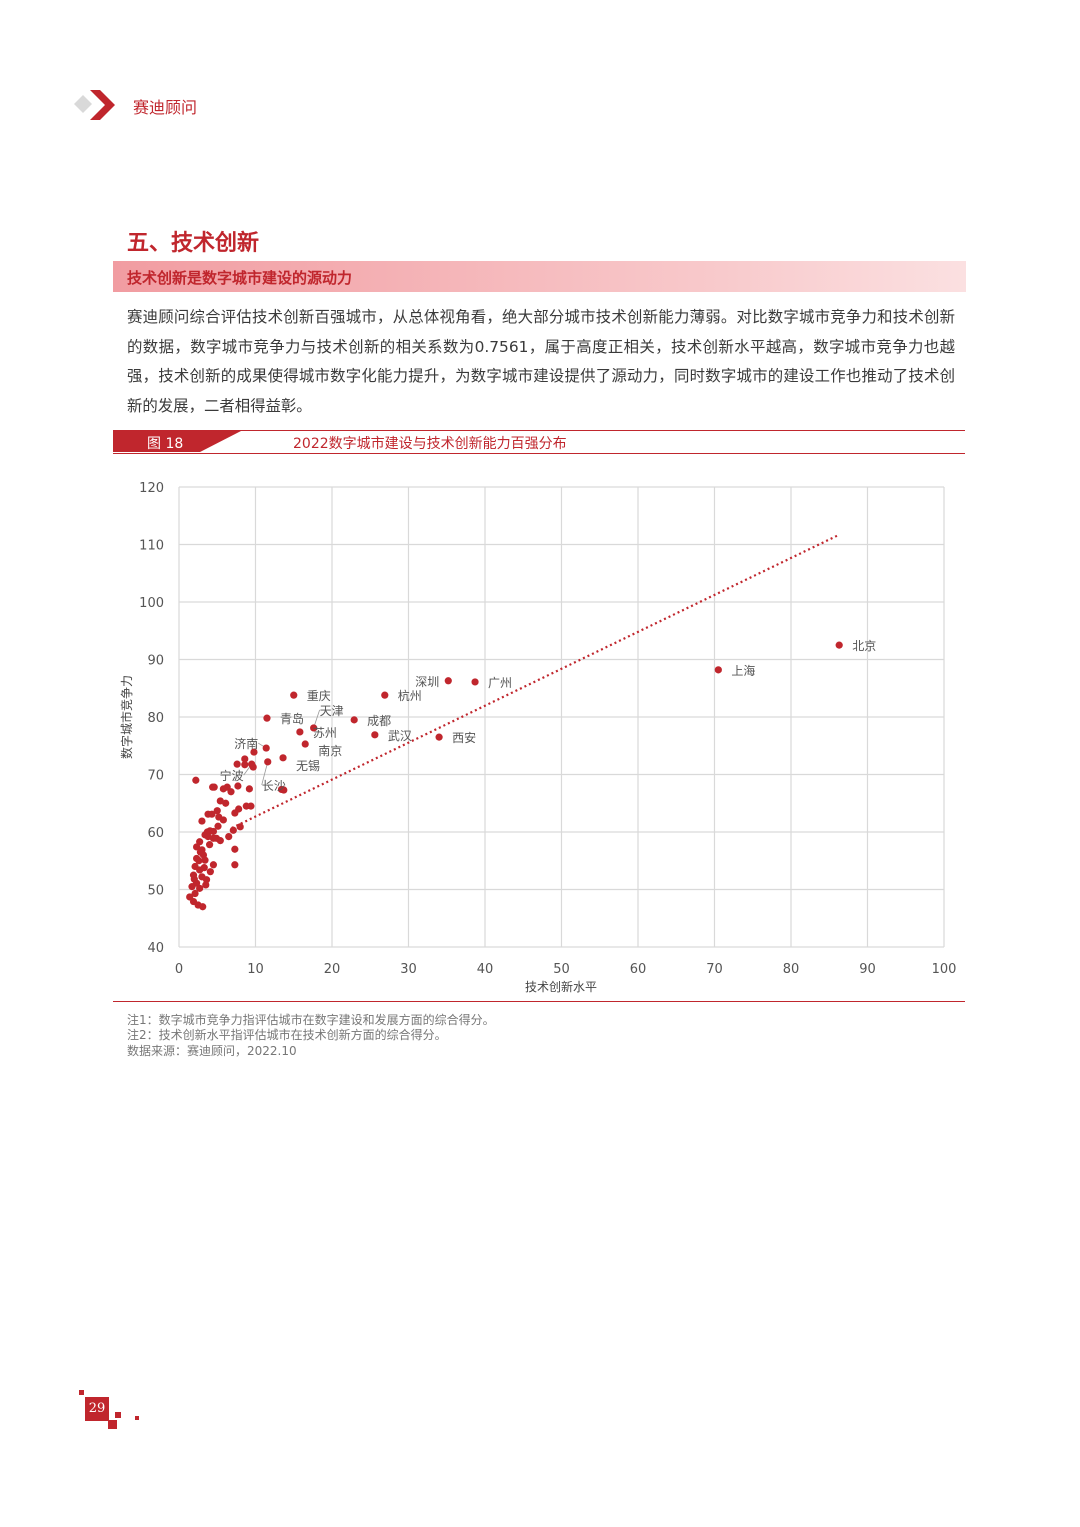 The height and width of the screenshot is (1527, 1080). What do you see at coordinates (379, 721) in the screenshot?
I see `point-label: 成都` at bounding box center [379, 721].